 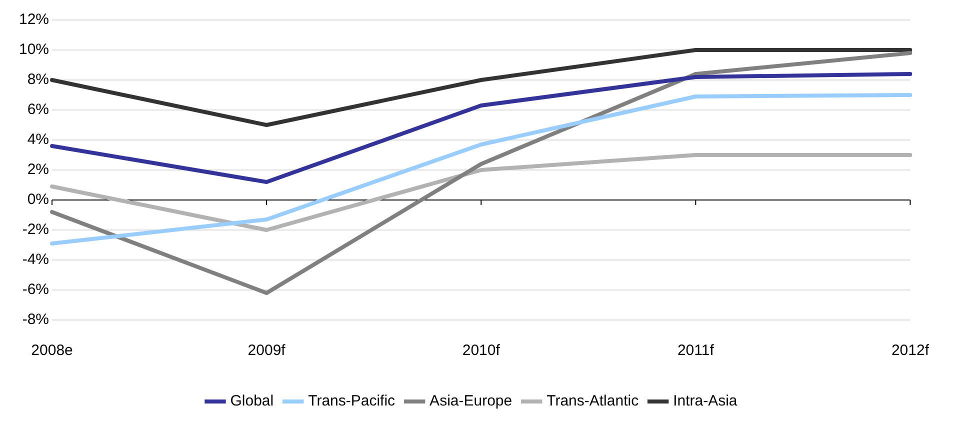 What do you see at coordinates (696, 351) in the screenshot?
I see `x-tick-label: 2011f` at bounding box center [696, 351].